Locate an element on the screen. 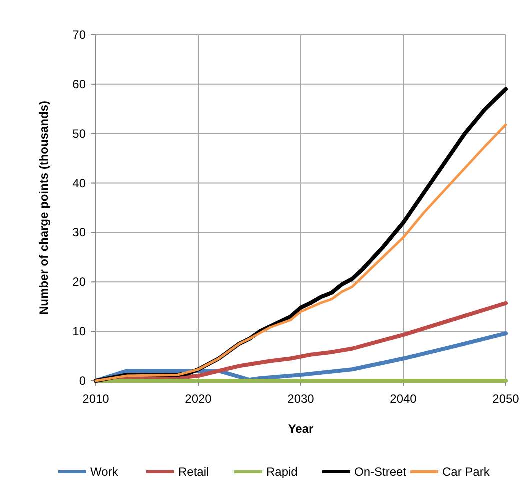 This screenshot has height=486, width=525. legend-label: On-Street is located at coordinates (381, 472).